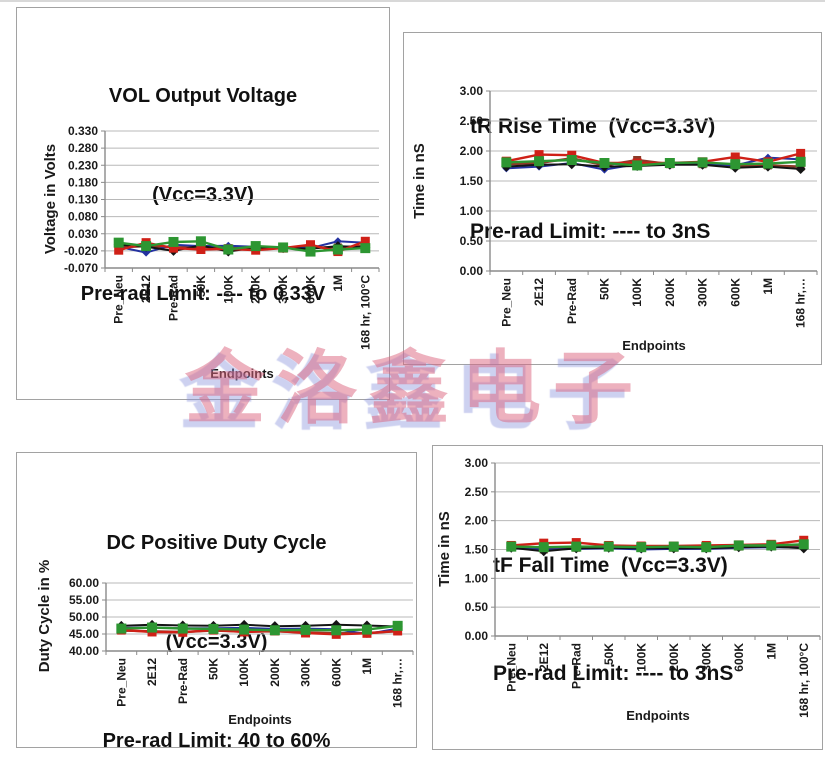  What do you see at coordinates (203, 96) in the screenshot?
I see `chart-title-line: VOL Output Voltage` at bounding box center [203, 96].